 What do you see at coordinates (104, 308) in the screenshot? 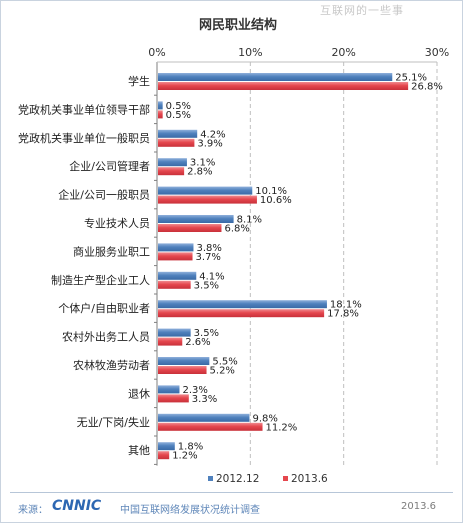
I see `category-label: 个体户/自由职业者` at bounding box center [104, 308].